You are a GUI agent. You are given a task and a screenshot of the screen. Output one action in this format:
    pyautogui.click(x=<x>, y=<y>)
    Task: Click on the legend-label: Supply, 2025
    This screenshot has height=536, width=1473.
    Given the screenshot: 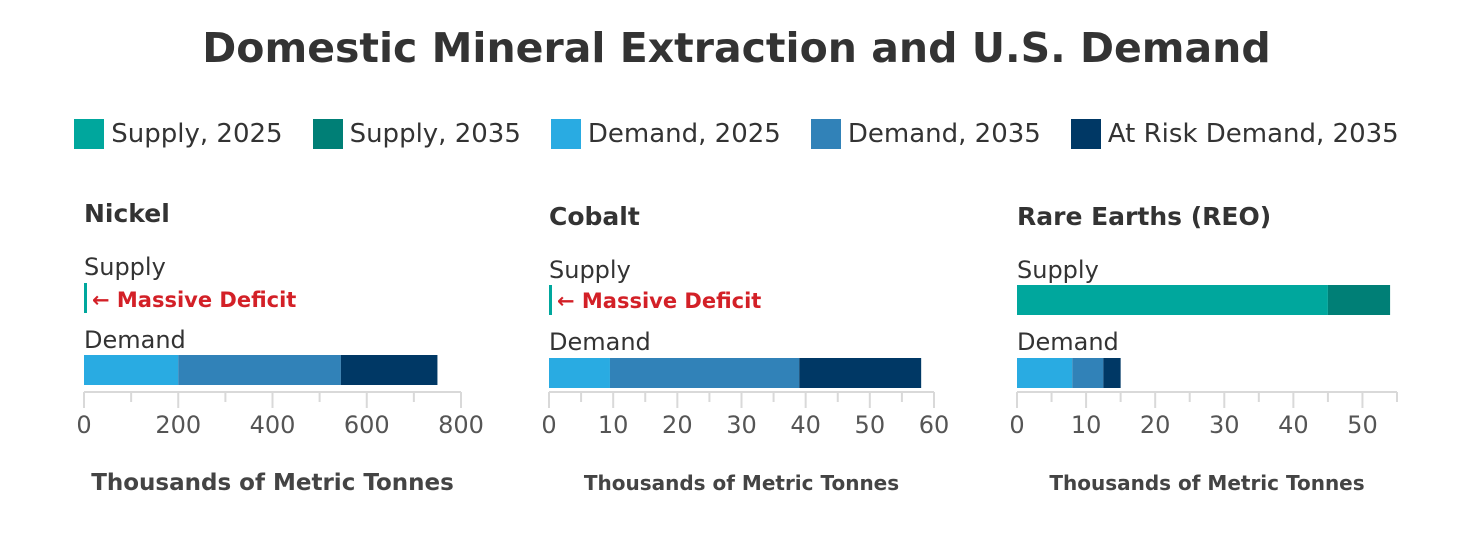 What is the action you would take?
    pyautogui.click(x=197, y=134)
    